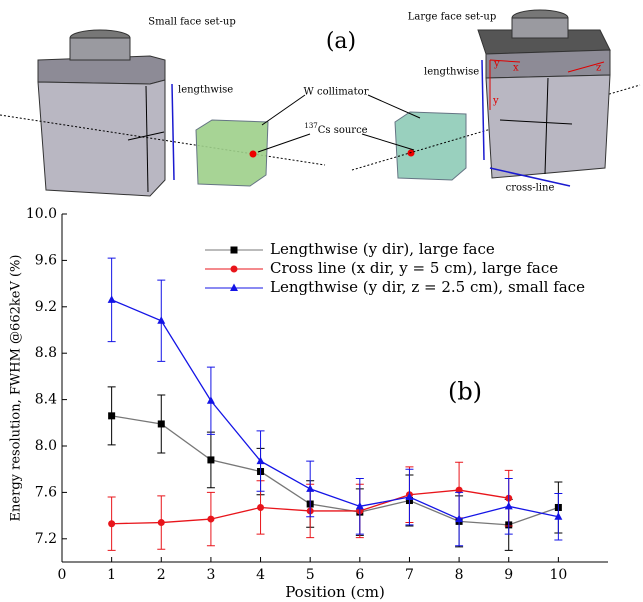  I want to click on x-tick-label: 9, so click(508, 575).